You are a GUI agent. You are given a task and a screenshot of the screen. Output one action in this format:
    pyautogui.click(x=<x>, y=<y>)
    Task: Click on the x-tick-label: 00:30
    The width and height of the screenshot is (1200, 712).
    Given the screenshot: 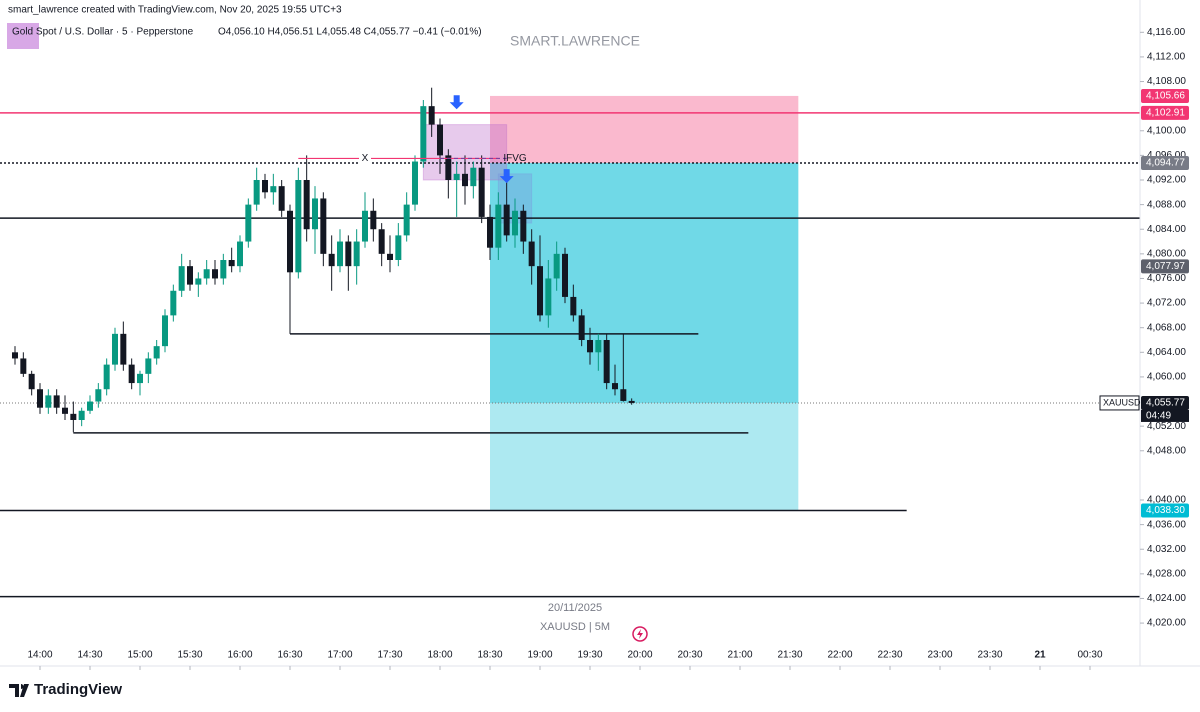 What is the action you would take?
    pyautogui.click(x=1089, y=655)
    